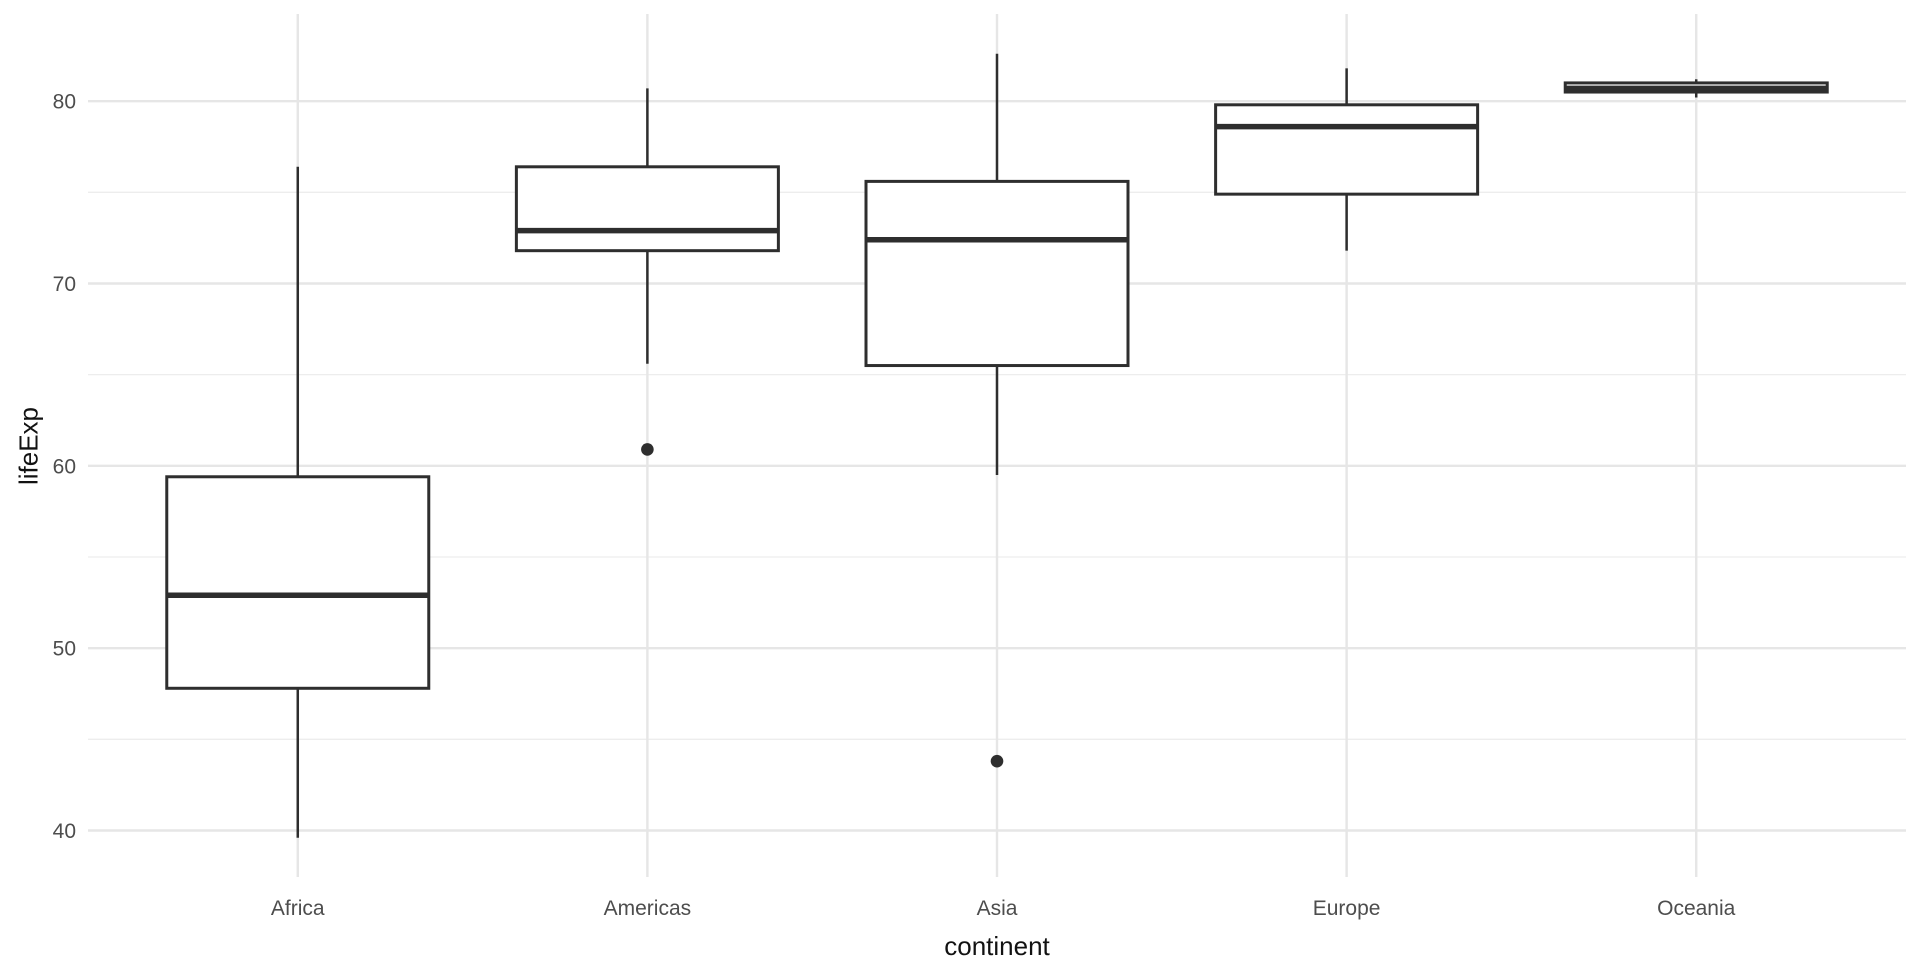 The height and width of the screenshot is (960, 1920). Describe the element at coordinates (64, 649) in the screenshot. I see `y-tick-label-50: 50` at that location.